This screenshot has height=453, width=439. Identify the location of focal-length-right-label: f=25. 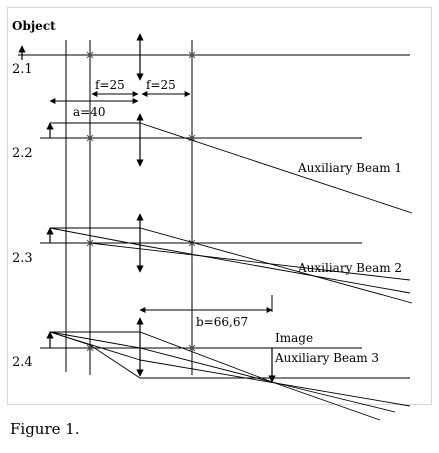
(161, 85).